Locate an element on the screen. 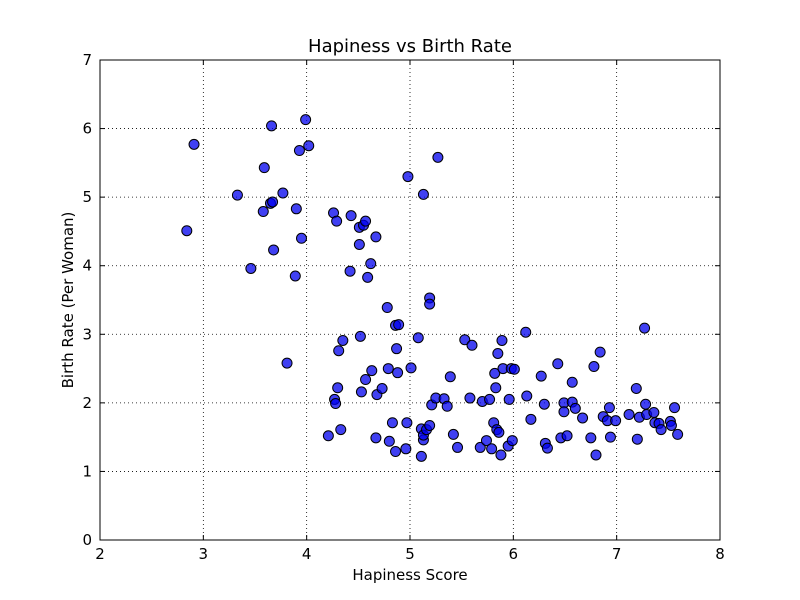 Image resolution: width=800 pixels, height=600 pixels. x-tick-label: 4 is located at coordinates (307, 554).